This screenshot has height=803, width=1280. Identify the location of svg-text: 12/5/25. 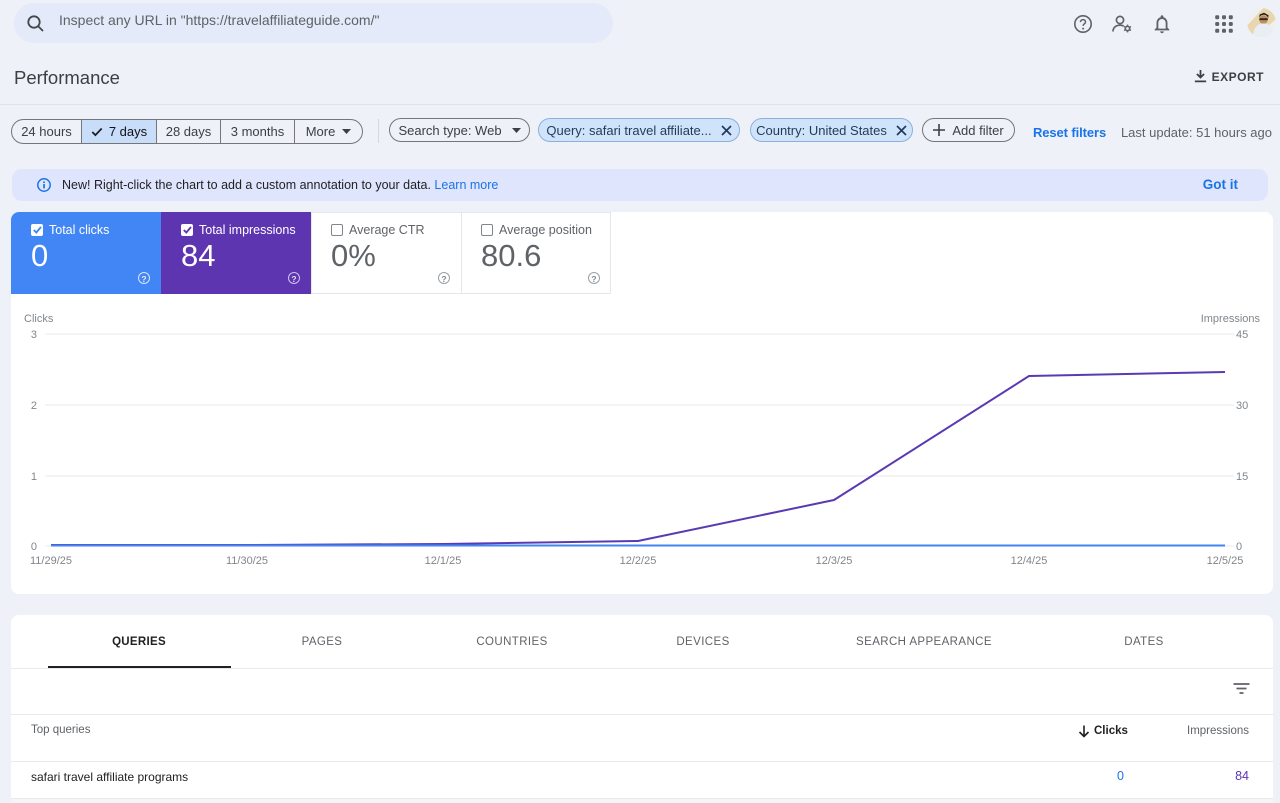
(1225, 561).